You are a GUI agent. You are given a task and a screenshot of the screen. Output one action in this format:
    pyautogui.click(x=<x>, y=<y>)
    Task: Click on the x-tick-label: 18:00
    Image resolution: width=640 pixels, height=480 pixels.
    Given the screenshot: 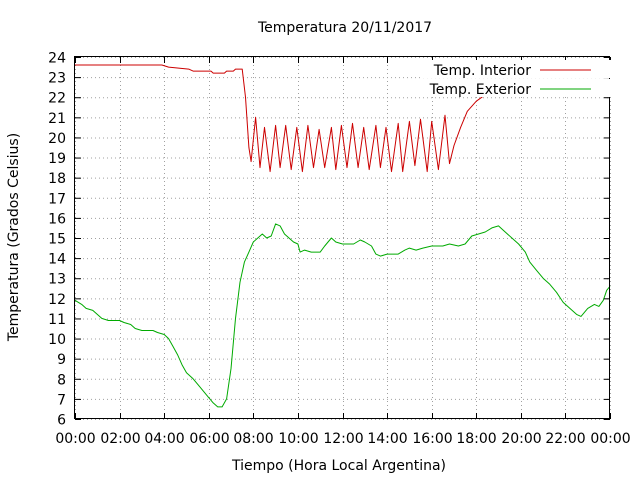 What is the action you would take?
    pyautogui.click(x=476, y=439)
    